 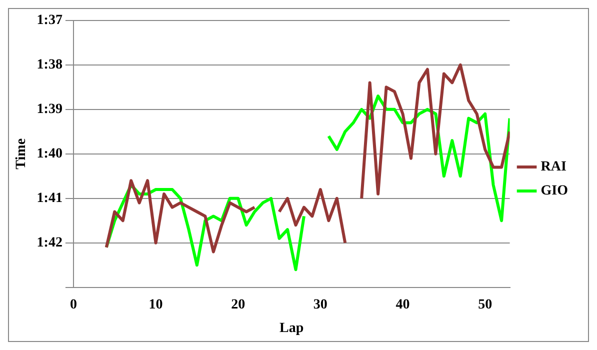 What do you see at coordinates (49, 20) in the screenshot?
I see `y-tick-label: 1:37` at bounding box center [49, 20].